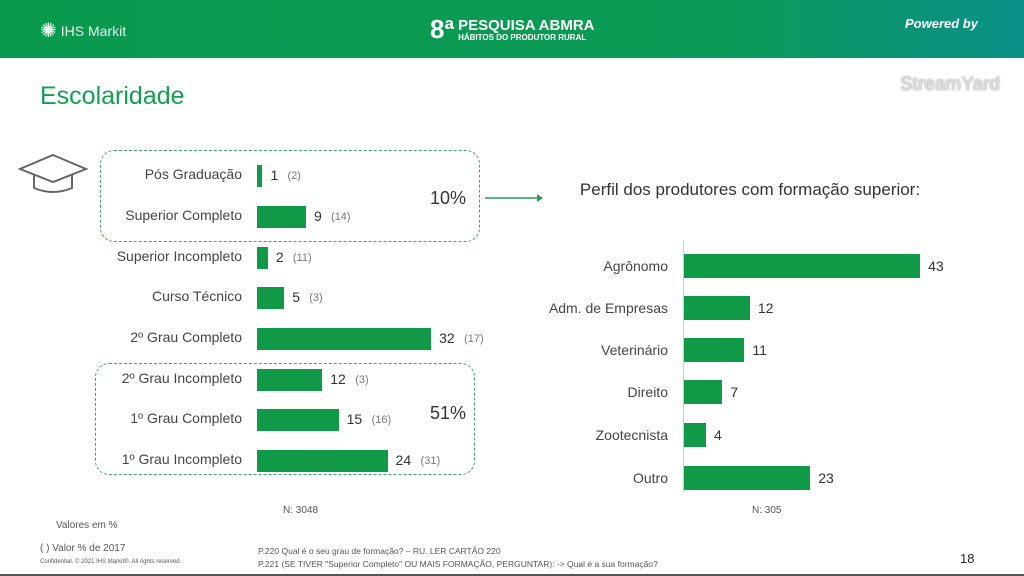  Describe the element at coordinates (734, 392) in the screenshot. I see `bar-value: 7` at that location.